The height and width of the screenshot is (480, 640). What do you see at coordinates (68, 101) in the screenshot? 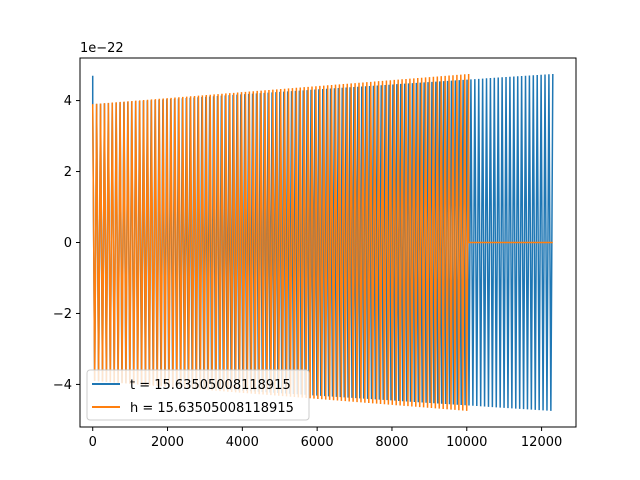
I see `y-tick-label: 4` at bounding box center [68, 101].